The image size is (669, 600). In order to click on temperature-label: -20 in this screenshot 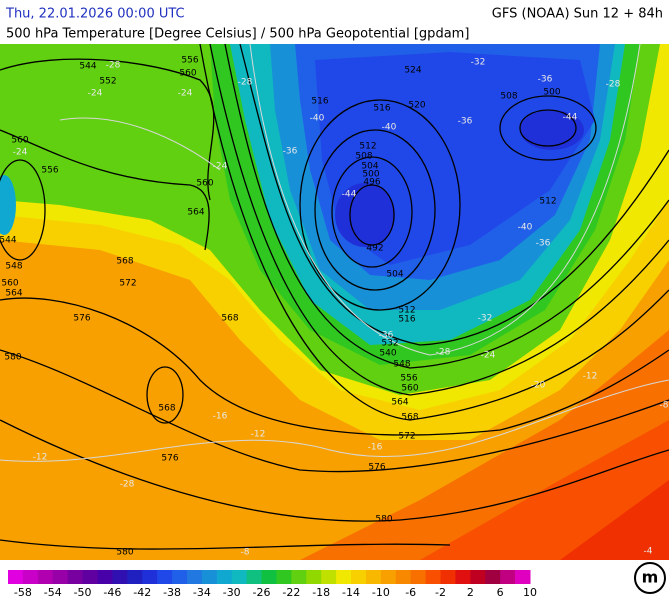, I will do `click(538, 386)`.